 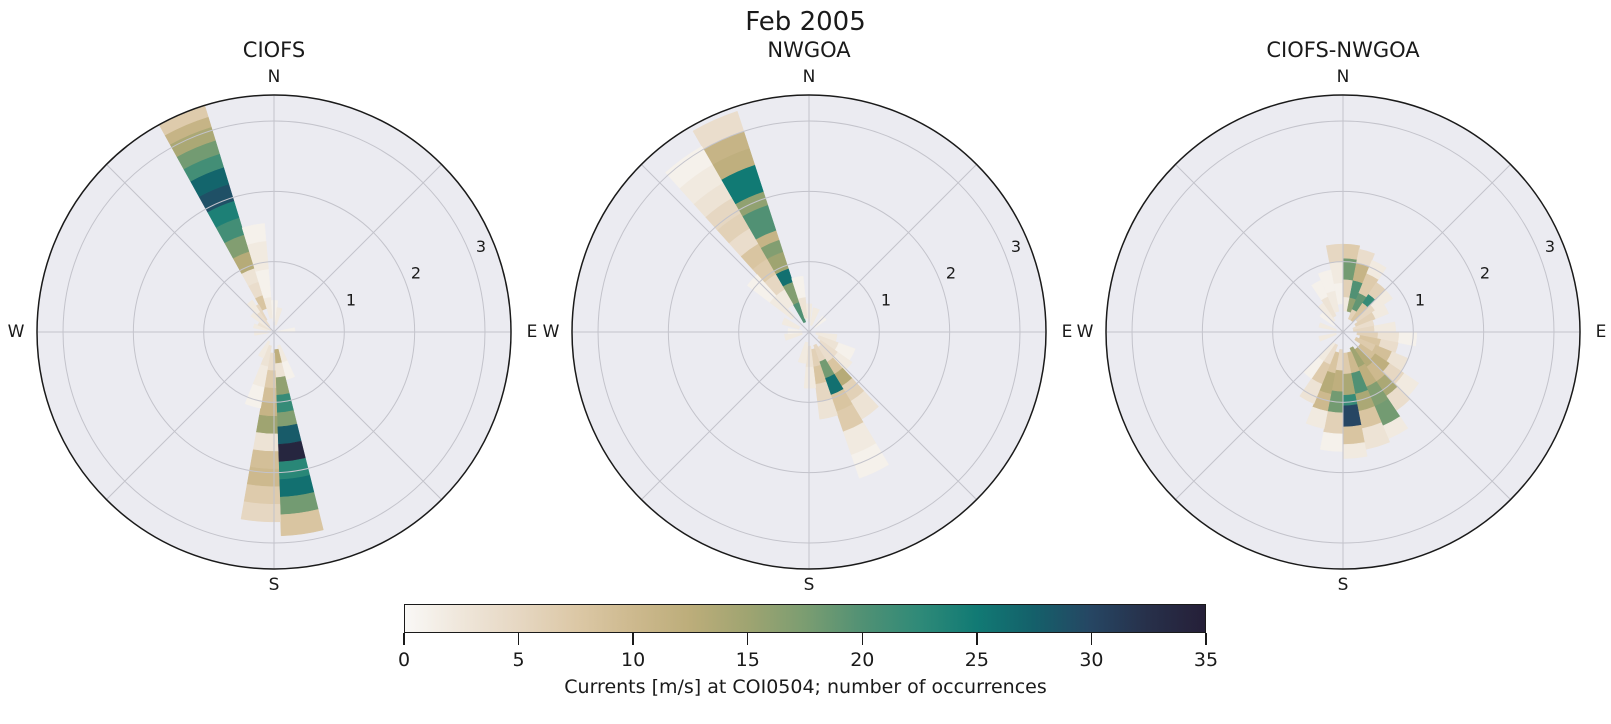 What do you see at coordinates (747, 660) in the screenshot?
I see `colorbar-tick-label: 15` at bounding box center [747, 660].